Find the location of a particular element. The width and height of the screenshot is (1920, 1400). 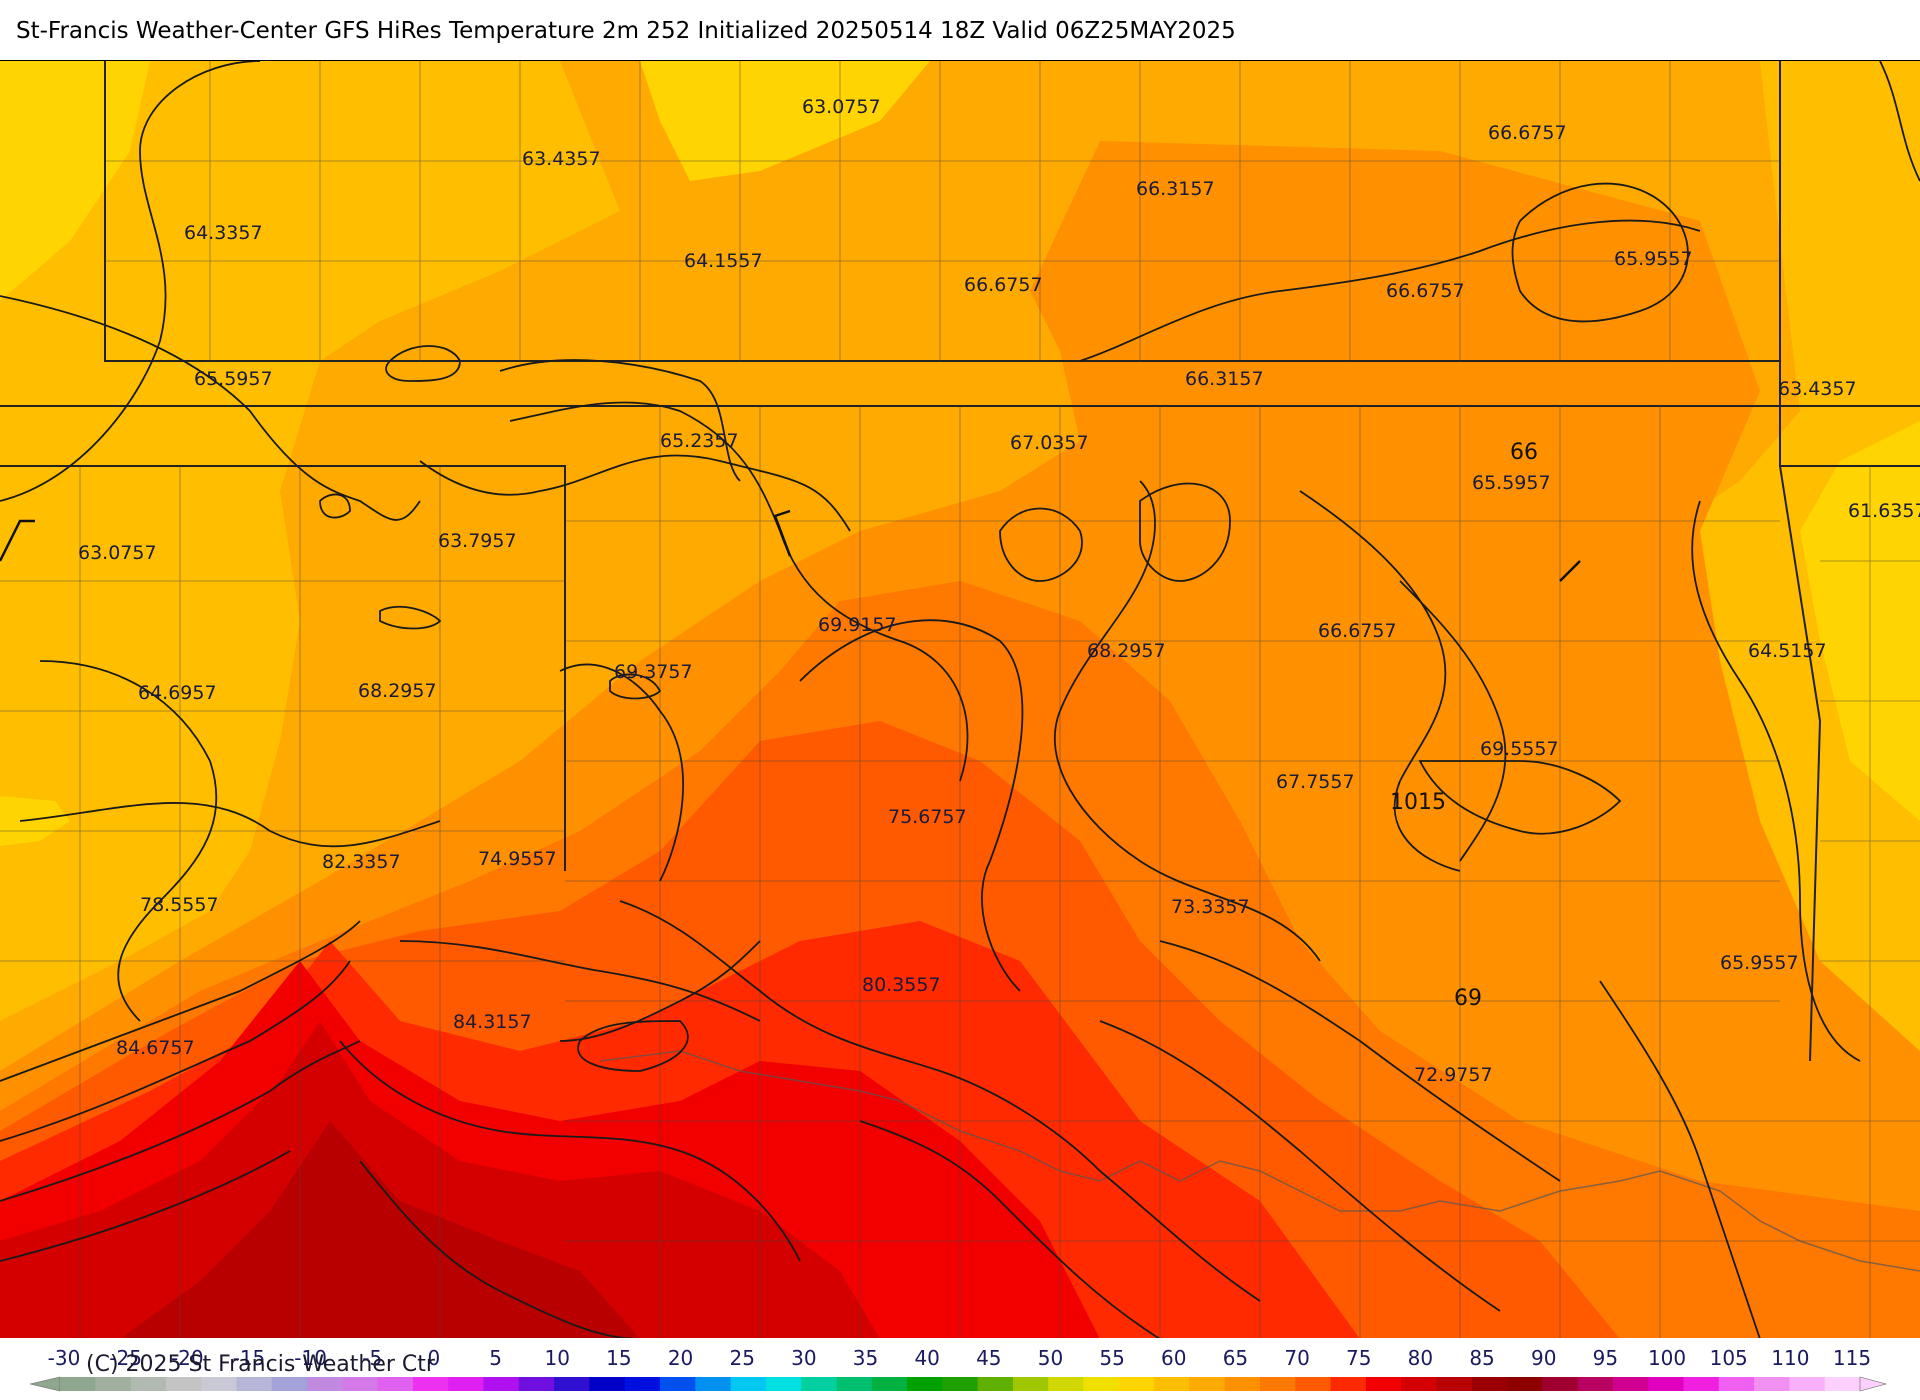

value-label: 69.5557 is located at coordinates (1519, 749).